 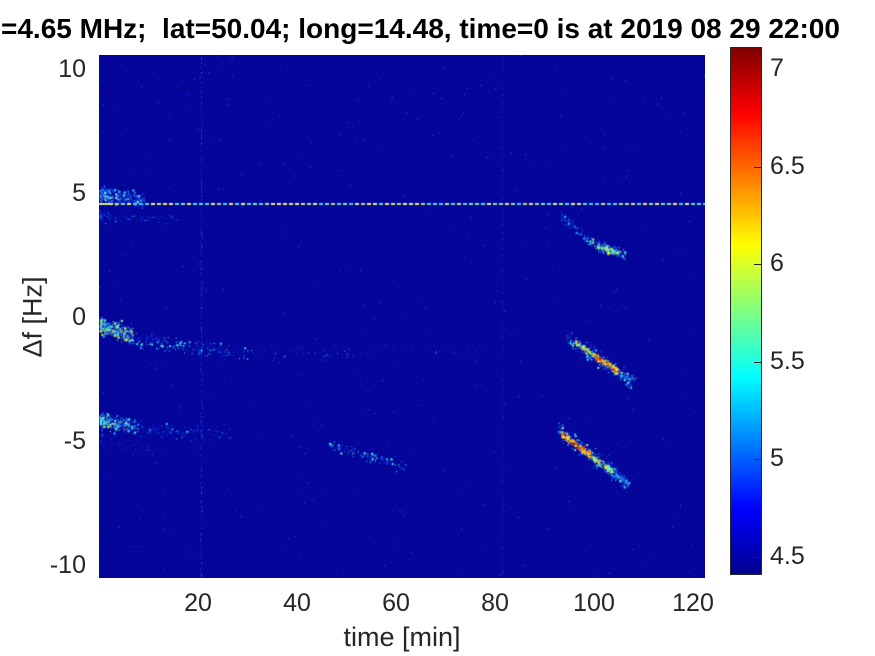 What do you see at coordinates (746, 311) in the screenshot?
I see `colorbar` at bounding box center [746, 311].